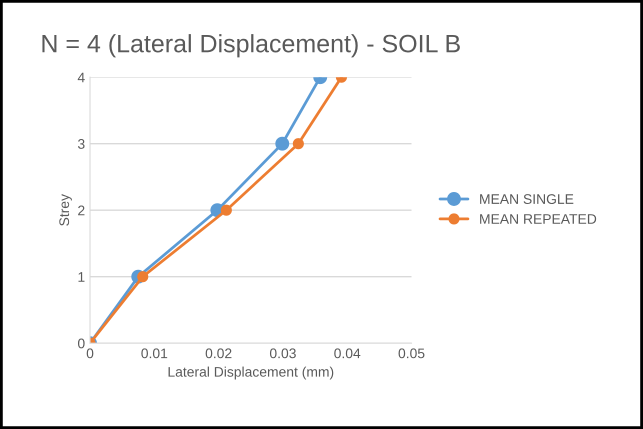 This screenshot has width=643, height=429. What do you see at coordinates (81, 211) in the screenshot?
I see `y-tick-label: 2` at bounding box center [81, 211].